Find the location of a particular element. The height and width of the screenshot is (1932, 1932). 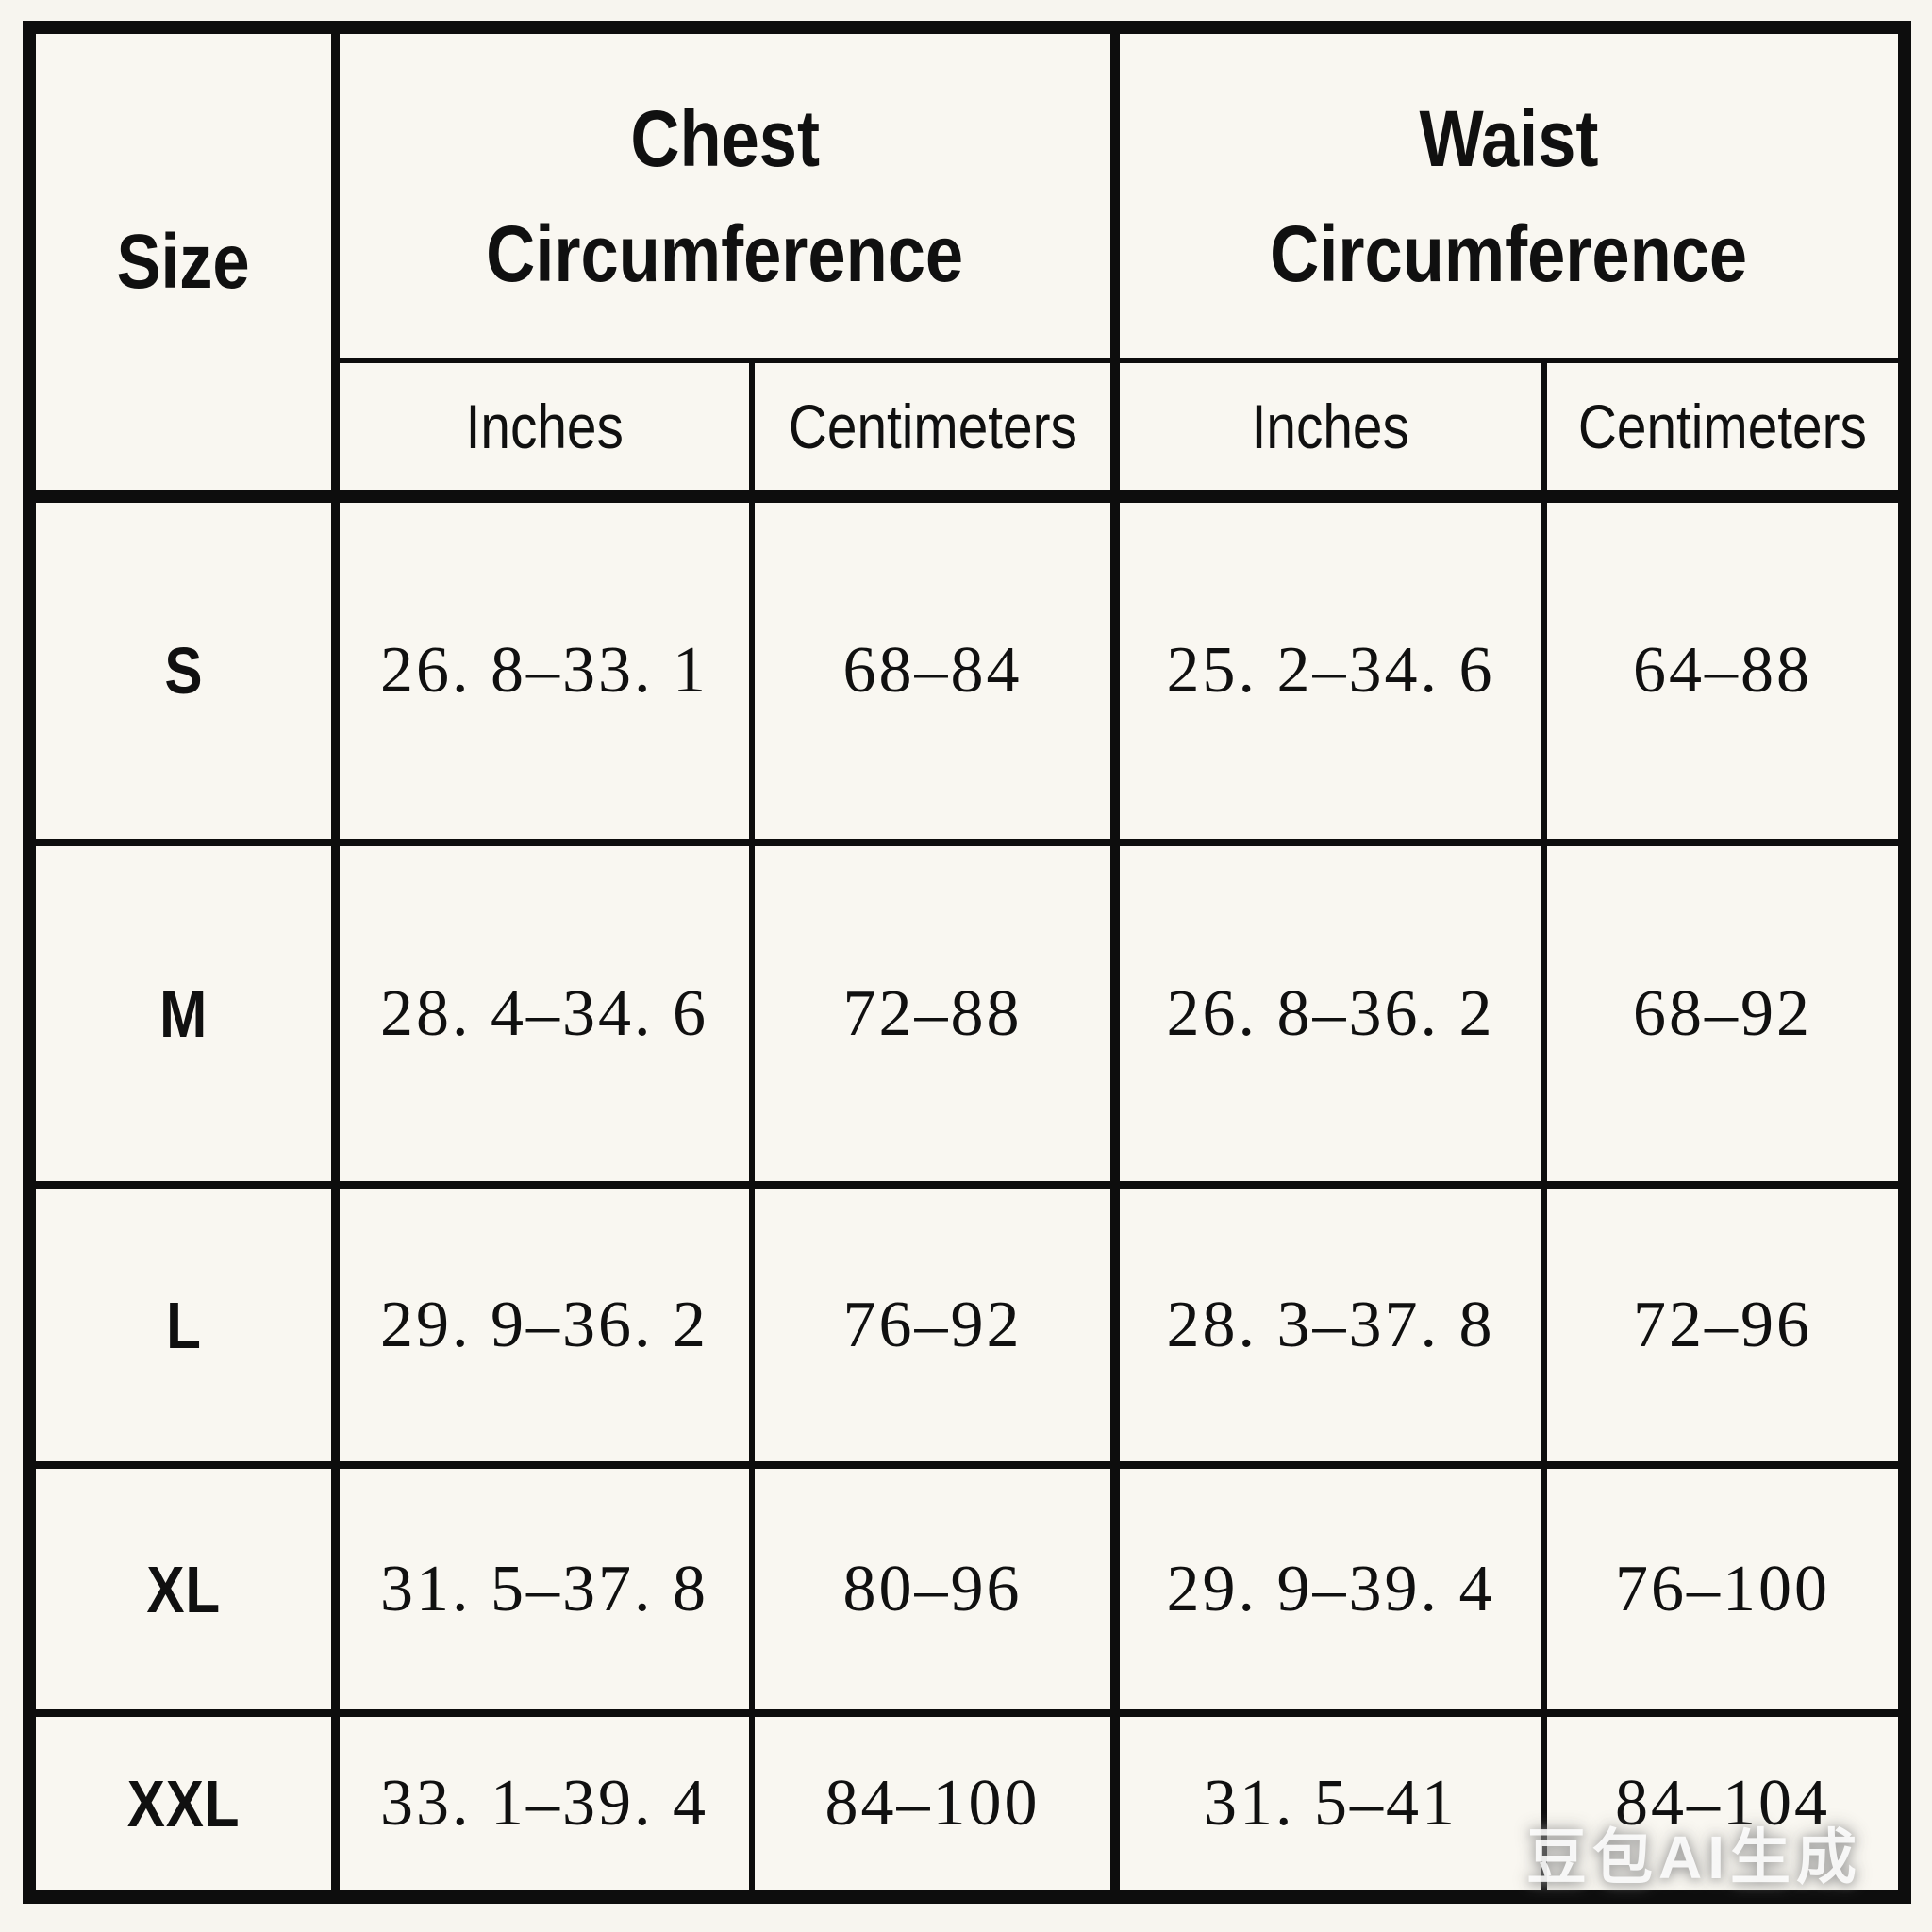

row-l-chest-centimeters: 76–92 is located at coordinates (937, 1329).